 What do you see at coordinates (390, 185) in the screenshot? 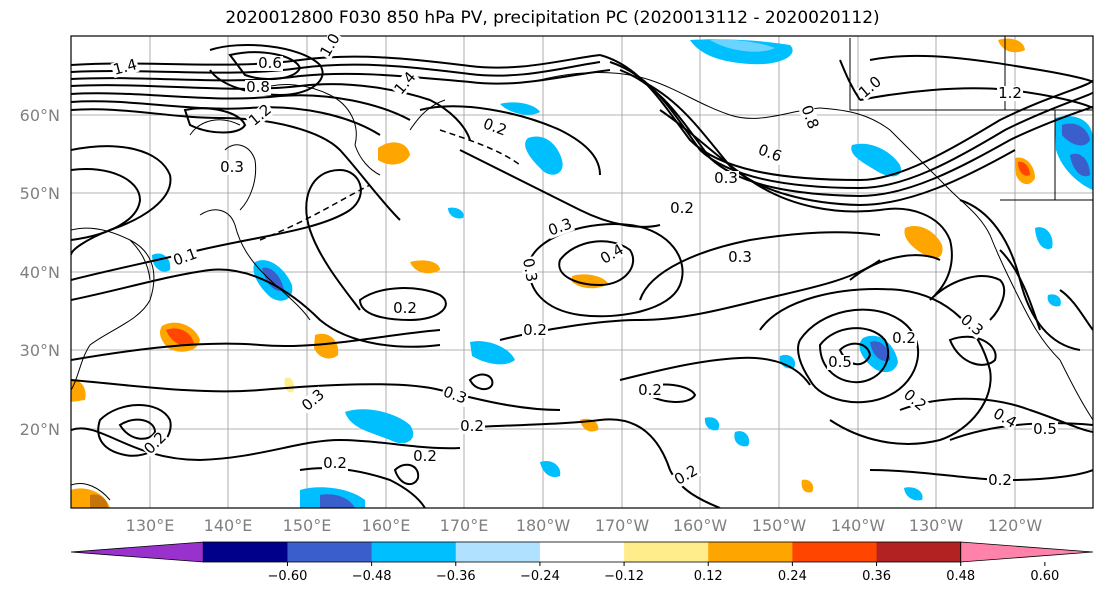
I see `dashed-contour` at bounding box center [390, 185].